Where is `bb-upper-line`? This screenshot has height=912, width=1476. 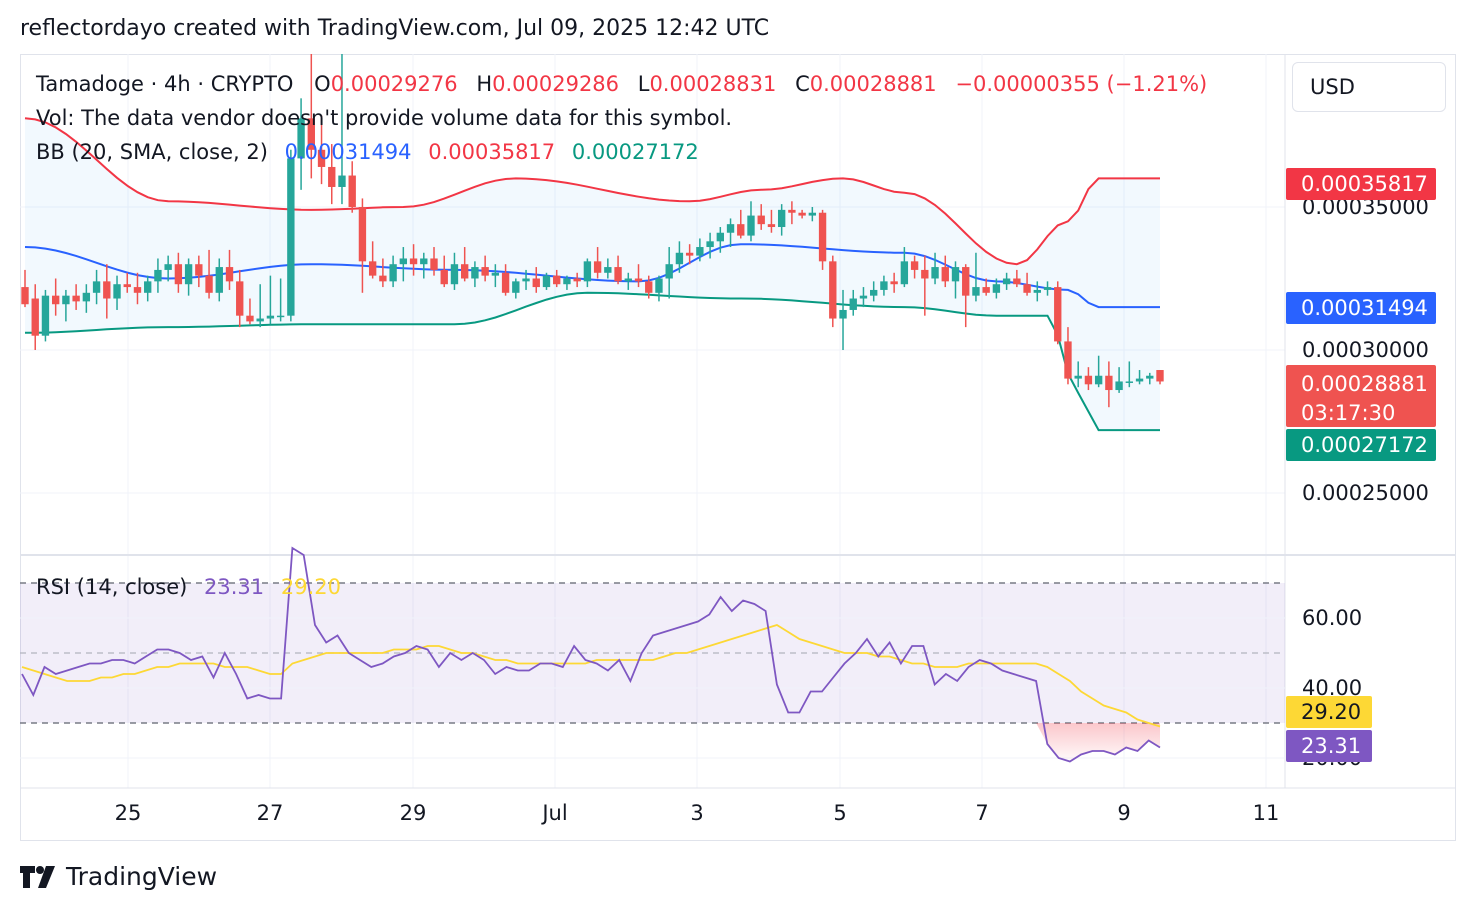
bb-upper-line is located at coordinates (592, 191).